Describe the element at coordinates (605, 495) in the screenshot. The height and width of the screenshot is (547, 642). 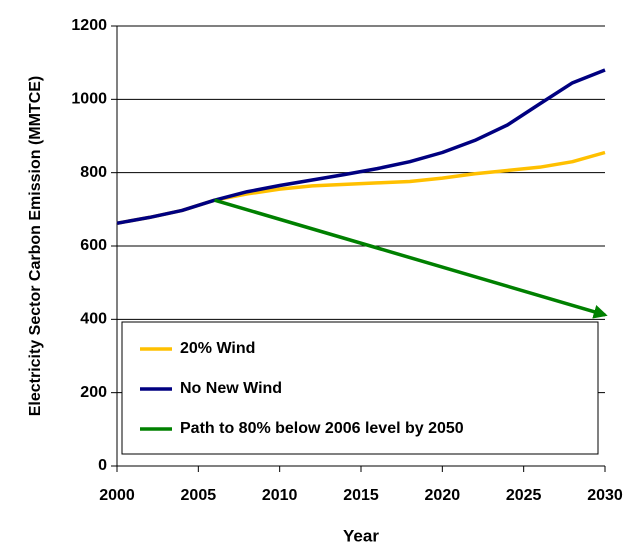
I see `x-tick-label: 2030` at that location.